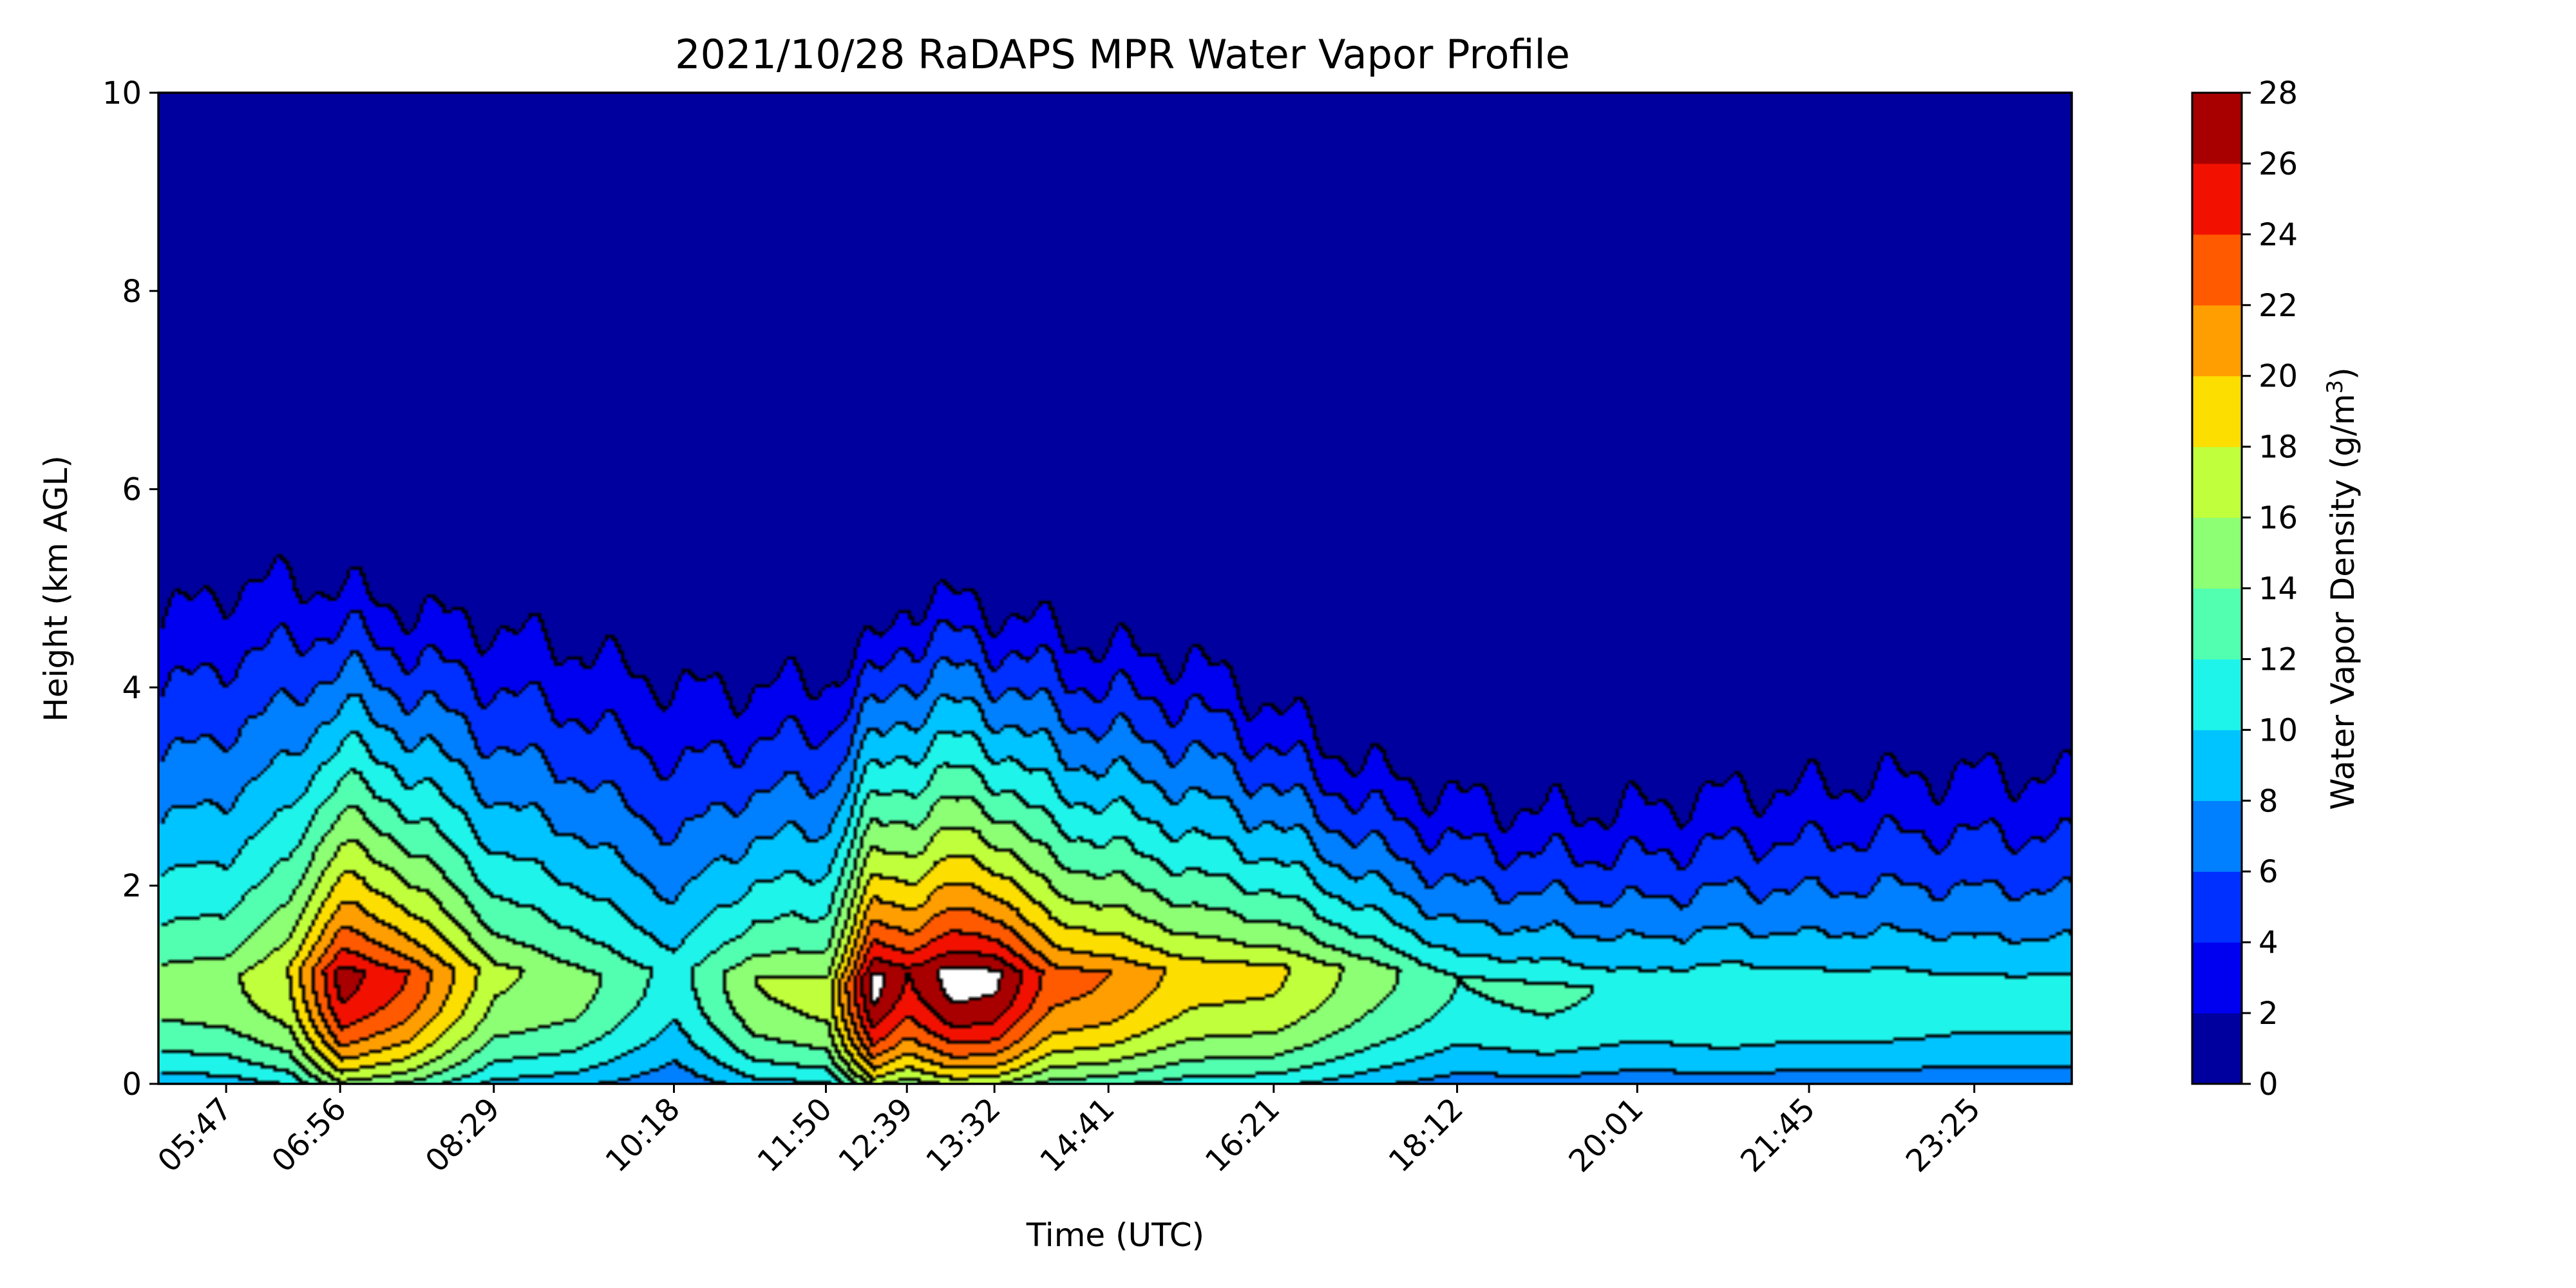 The height and width of the screenshot is (1288, 2576). What do you see at coordinates (2278, 306) in the screenshot?
I see `colorbar-tick-label: 22` at bounding box center [2278, 306].